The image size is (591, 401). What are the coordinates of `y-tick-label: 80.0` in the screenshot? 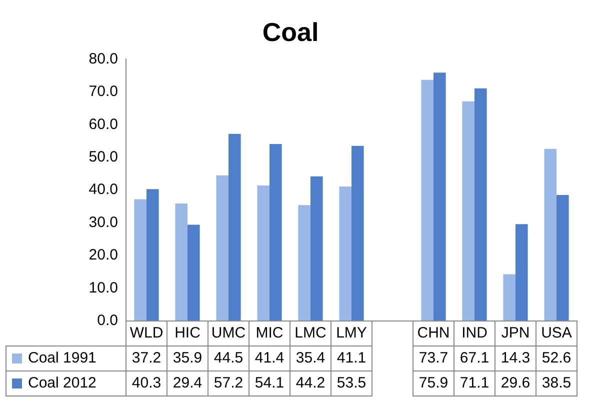 It's located at (103, 59).